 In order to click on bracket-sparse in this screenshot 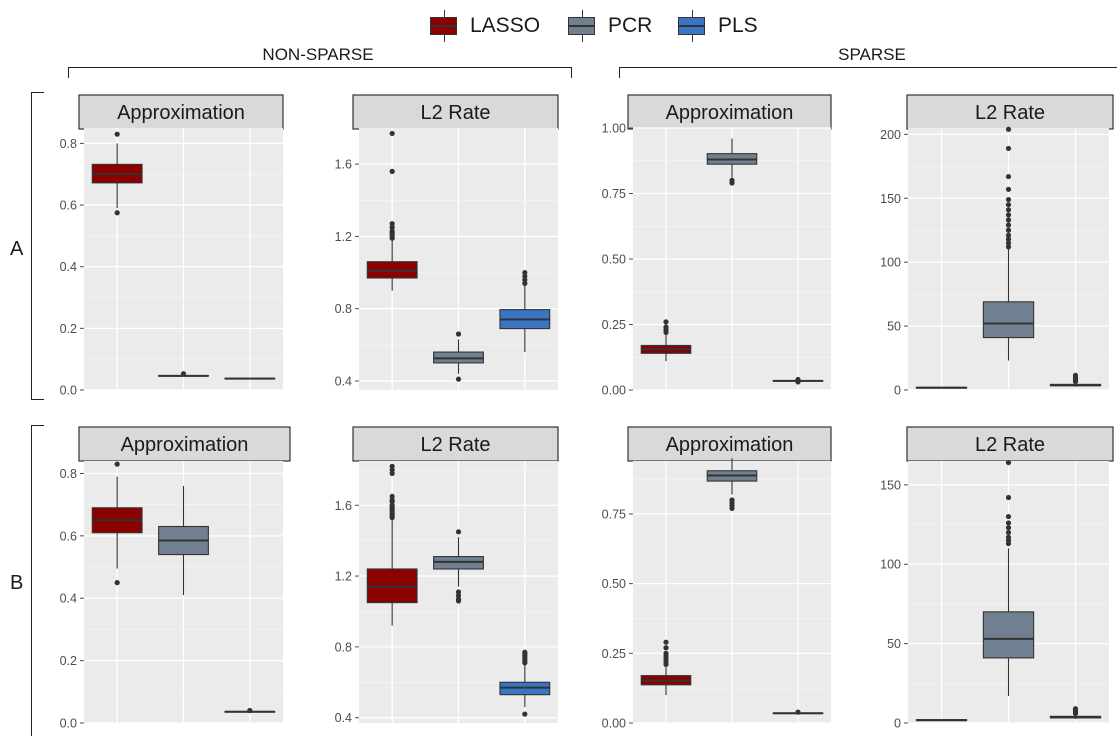, I will do `click(868, 72)`.